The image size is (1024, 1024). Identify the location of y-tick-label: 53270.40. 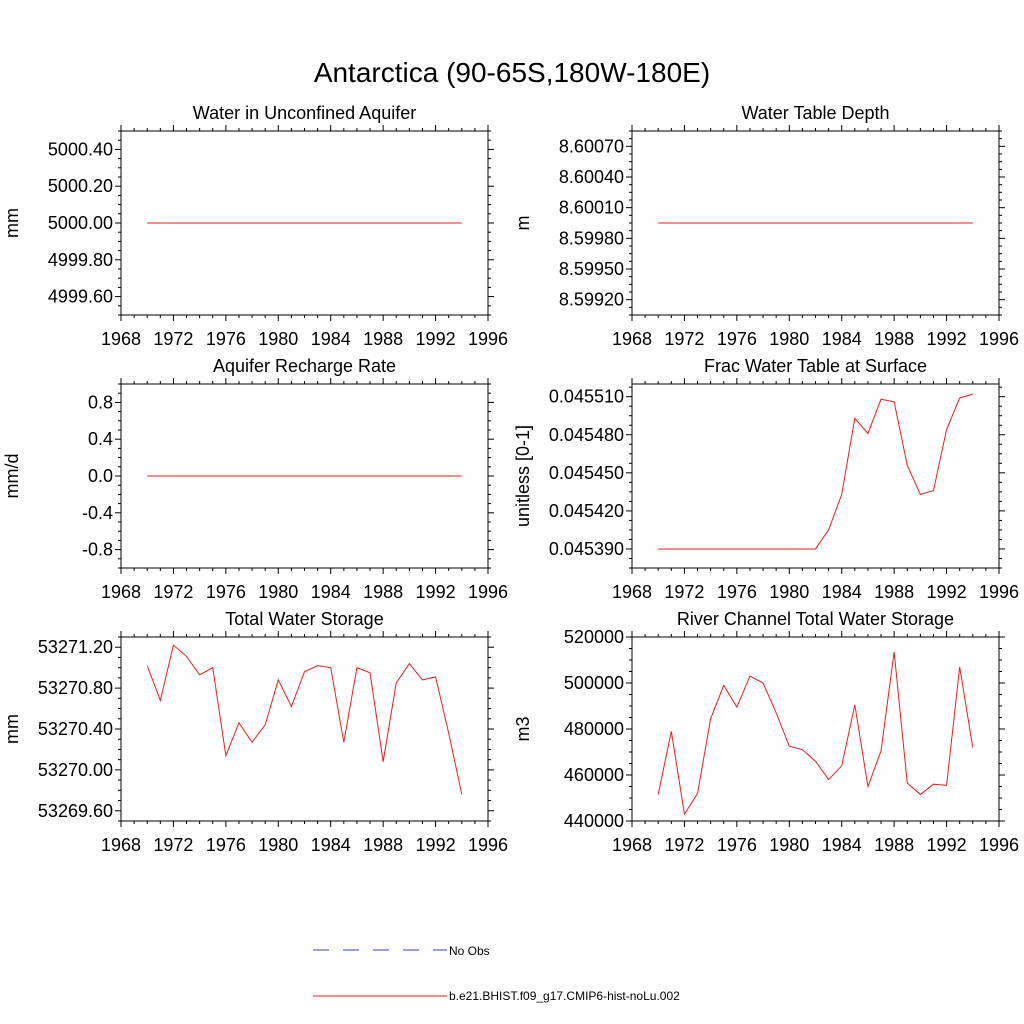
(75, 729).